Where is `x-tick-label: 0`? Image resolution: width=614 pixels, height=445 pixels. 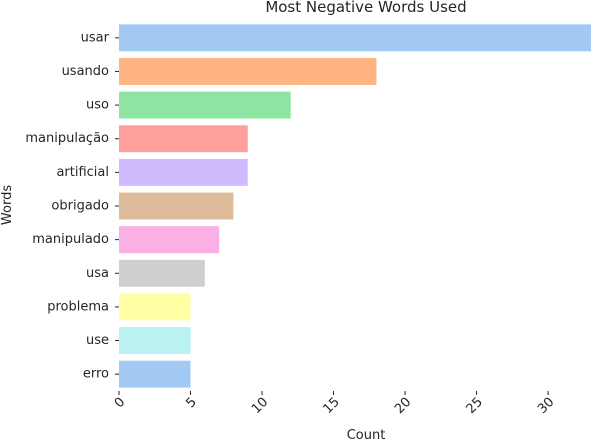 x-tick-label: 0 is located at coordinates (120, 403).